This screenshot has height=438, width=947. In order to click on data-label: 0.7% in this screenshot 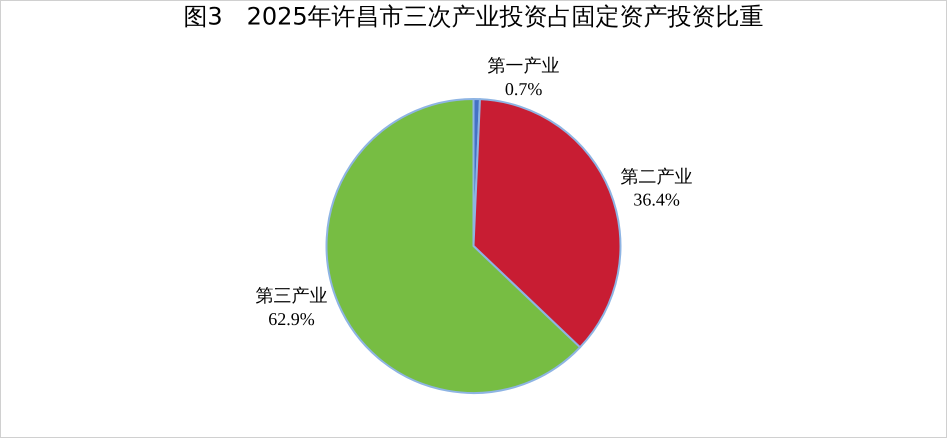, I will do `click(523, 89)`.